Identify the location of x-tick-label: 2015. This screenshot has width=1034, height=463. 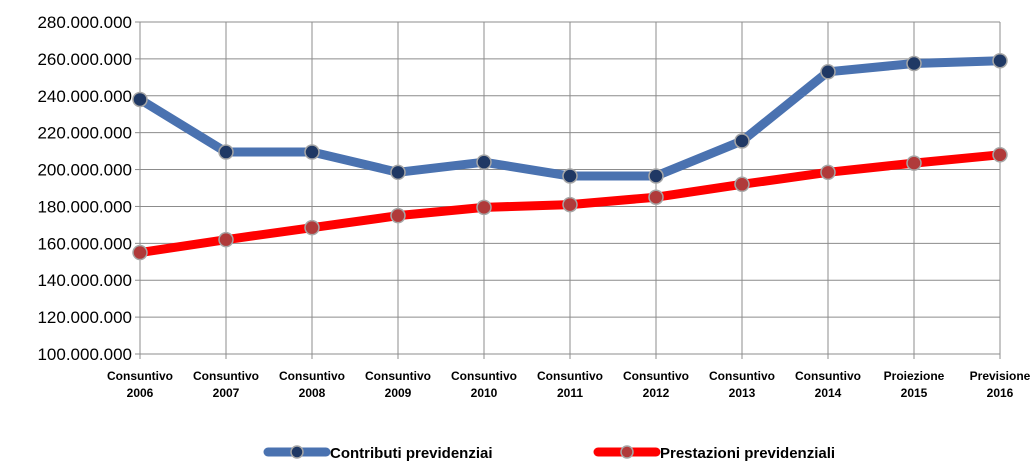
(914, 393).